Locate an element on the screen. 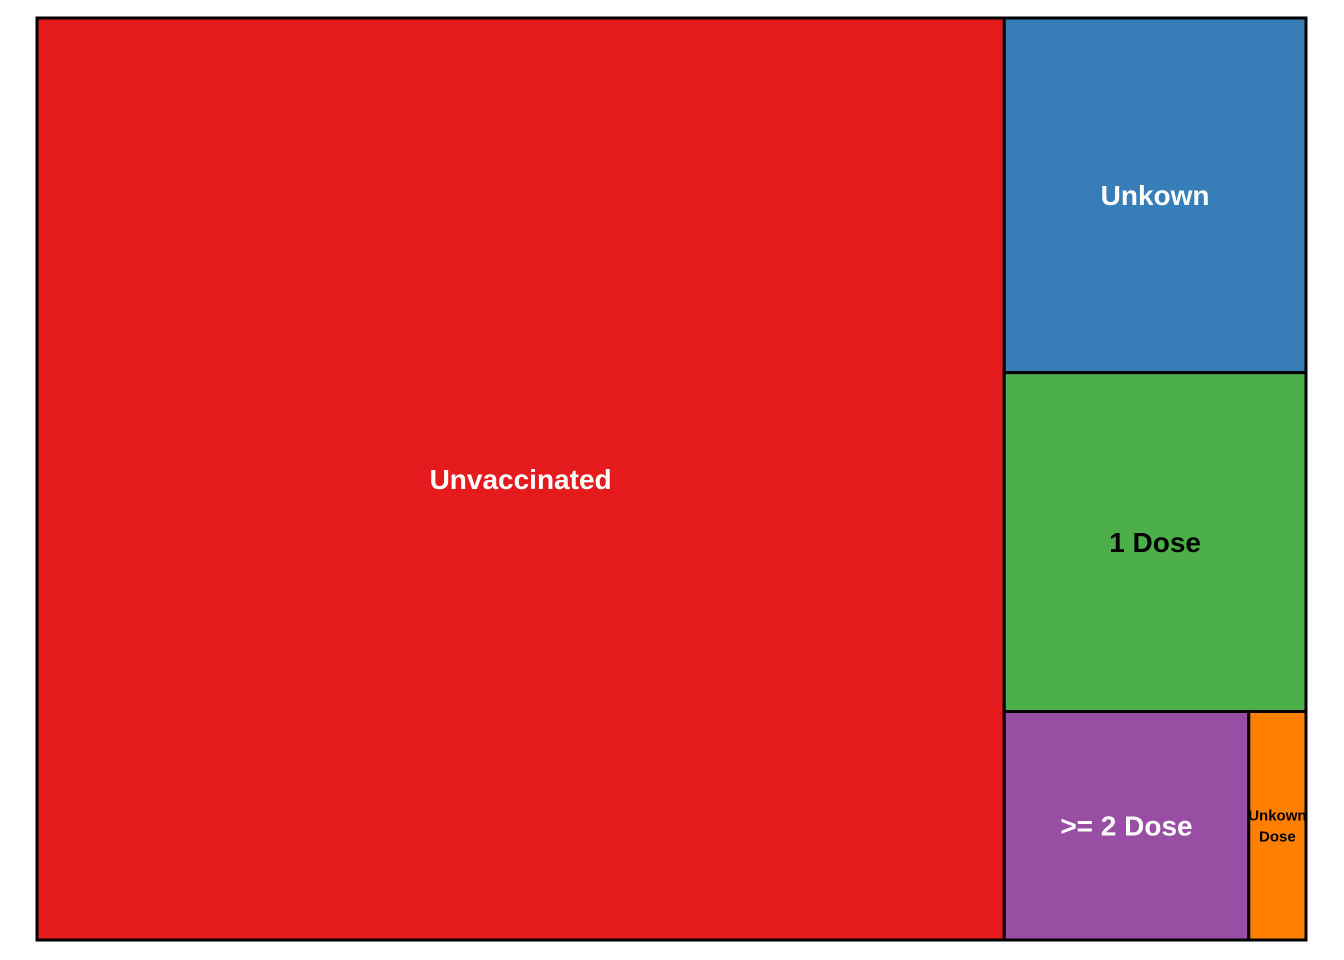 The image size is (1344, 960). tile-unkown-dose is located at coordinates (1277, 825).